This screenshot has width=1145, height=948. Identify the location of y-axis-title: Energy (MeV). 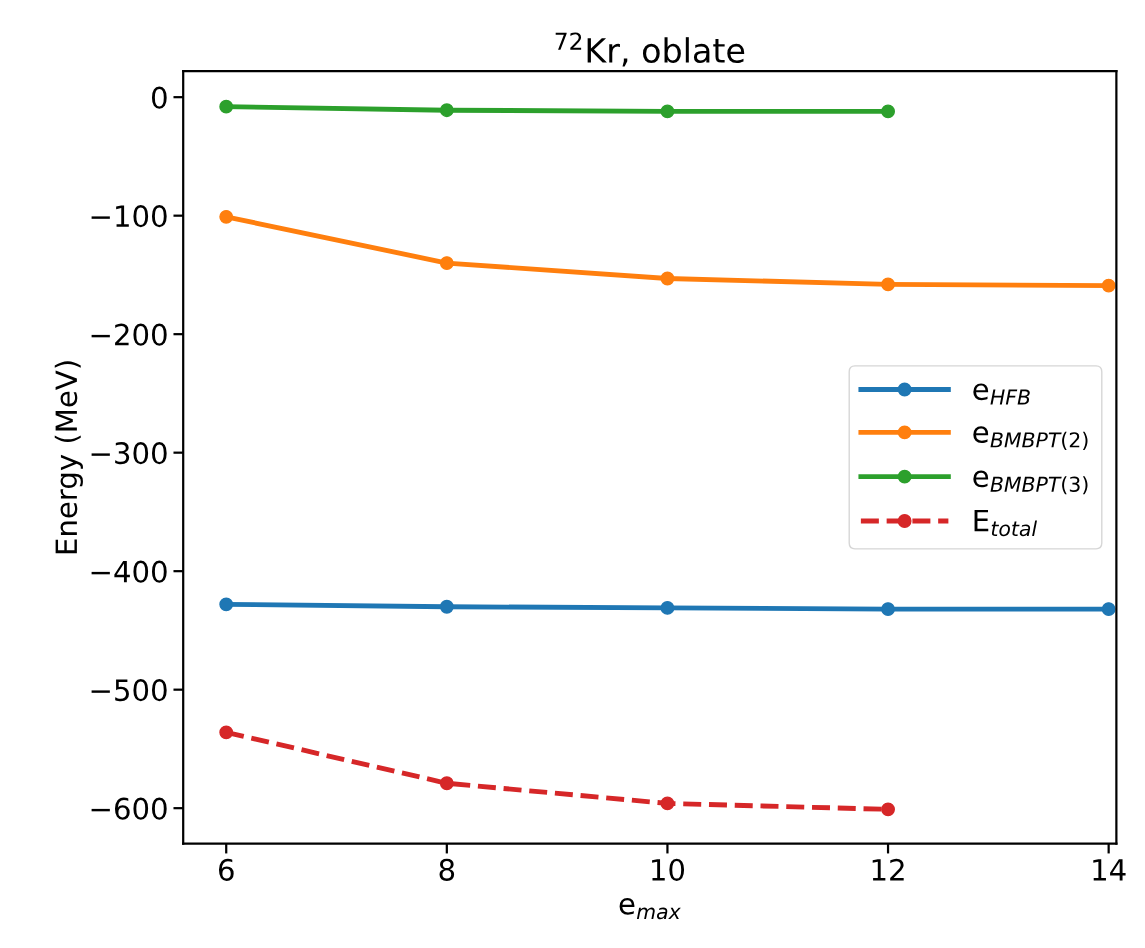
(68, 457).